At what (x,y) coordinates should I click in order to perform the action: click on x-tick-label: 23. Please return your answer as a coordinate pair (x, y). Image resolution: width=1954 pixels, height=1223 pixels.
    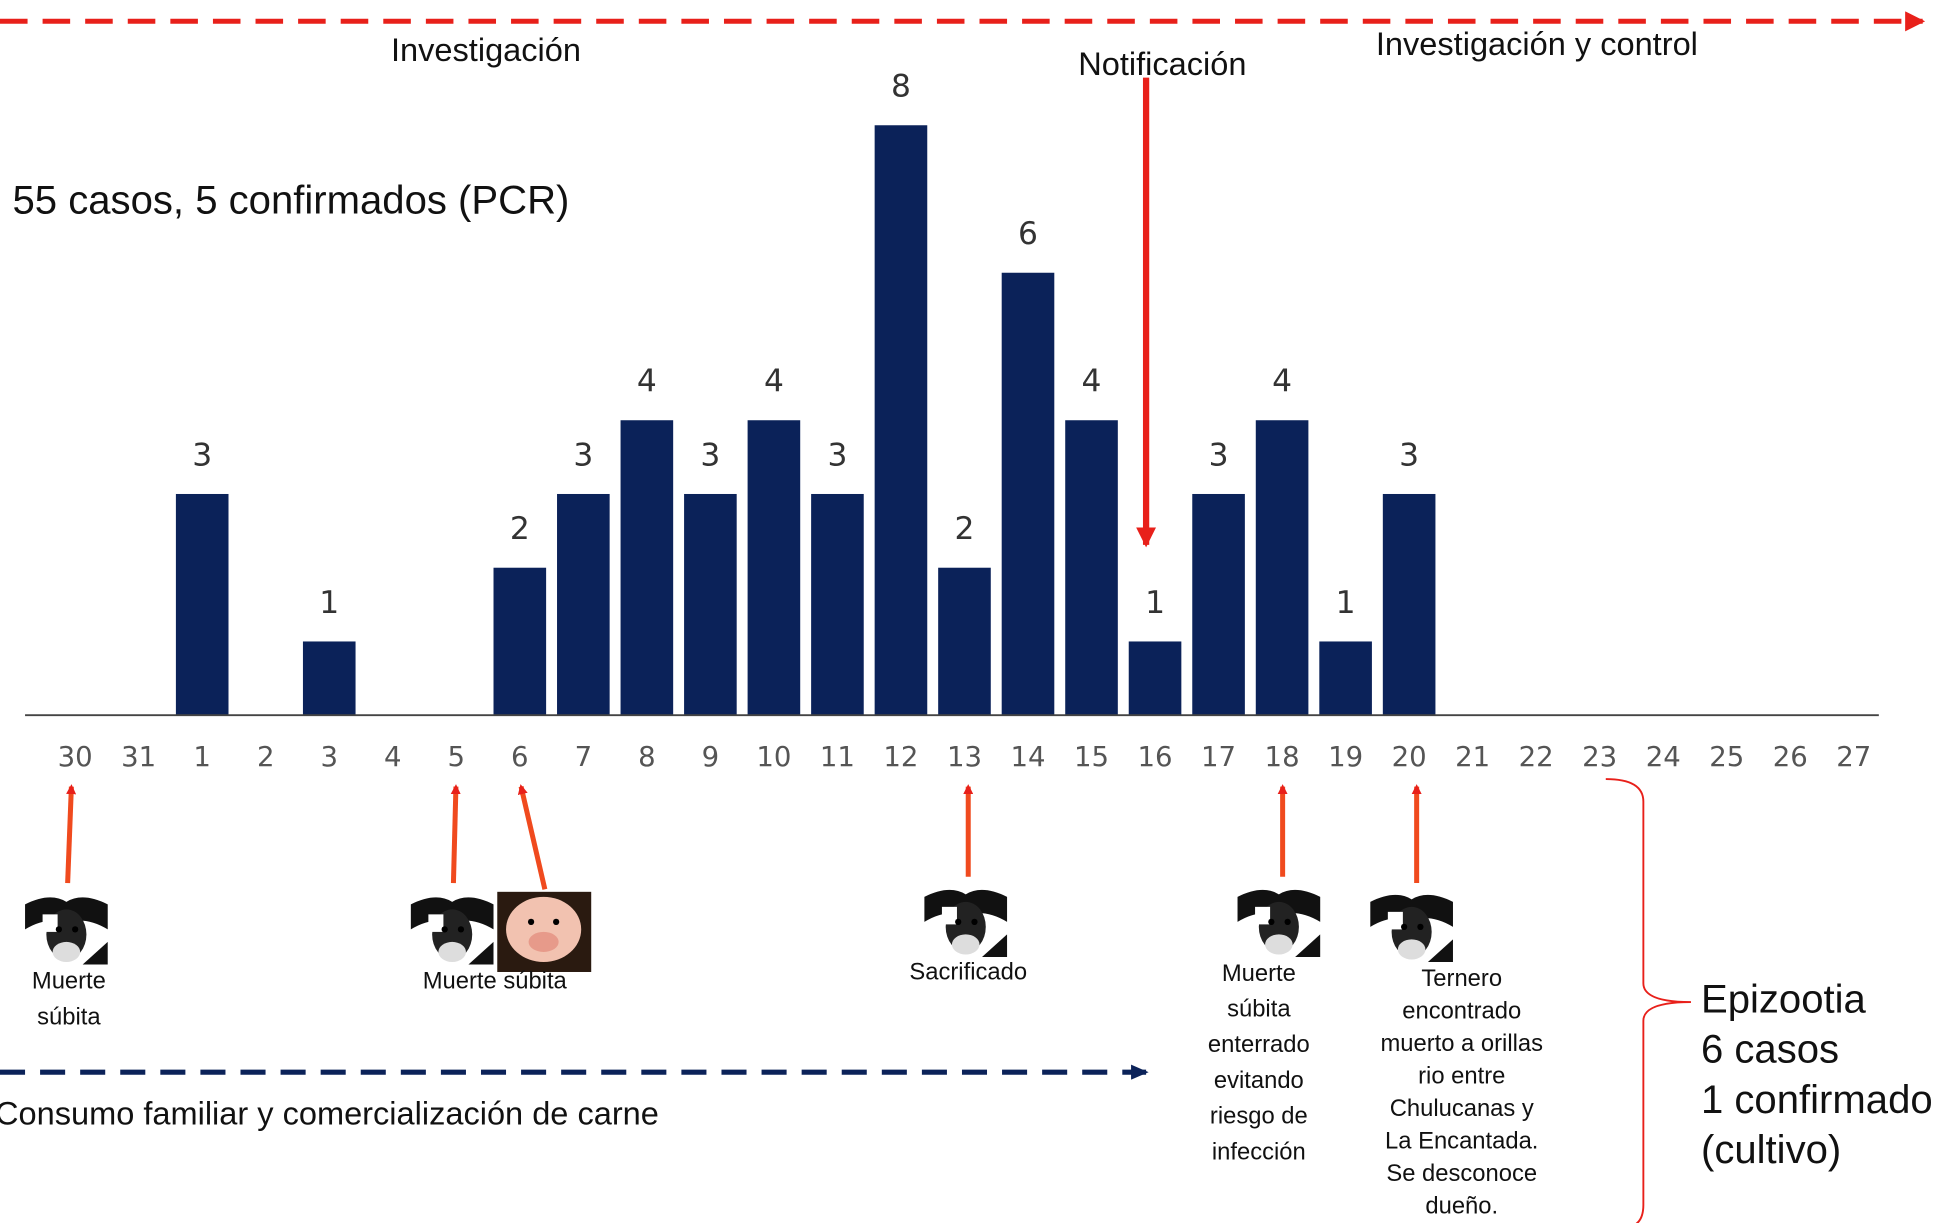
    Looking at the image, I should click on (1599, 757).